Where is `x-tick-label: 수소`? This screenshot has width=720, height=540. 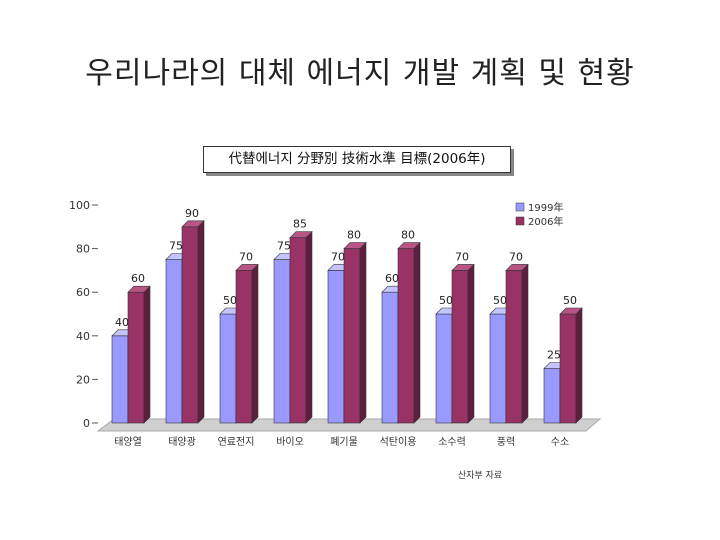
x-tick-label: 수소 is located at coordinates (560, 442).